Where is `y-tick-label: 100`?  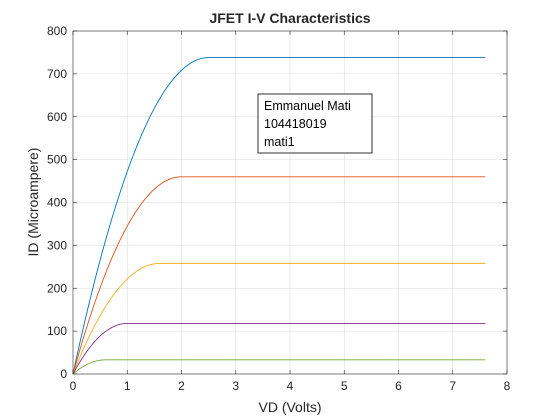 y-tick-label: 100 is located at coordinates (57, 331).